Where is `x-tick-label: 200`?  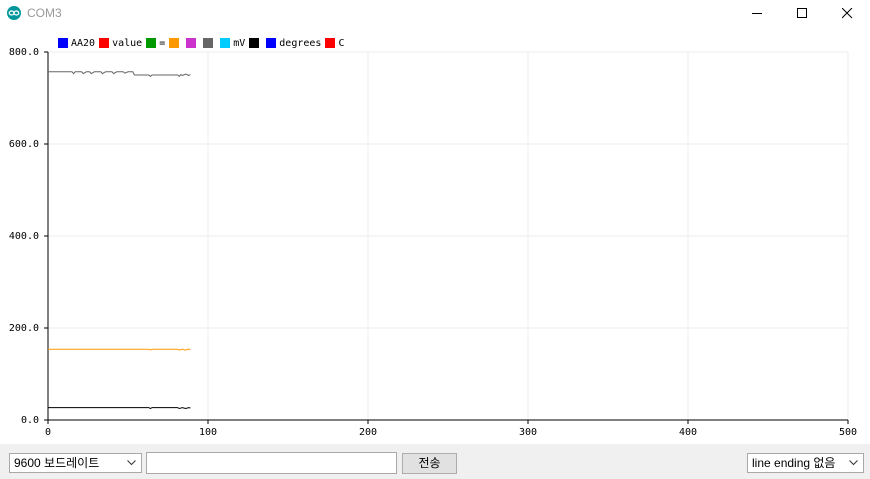
x-tick-label: 200 is located at coordinates (368, 432).